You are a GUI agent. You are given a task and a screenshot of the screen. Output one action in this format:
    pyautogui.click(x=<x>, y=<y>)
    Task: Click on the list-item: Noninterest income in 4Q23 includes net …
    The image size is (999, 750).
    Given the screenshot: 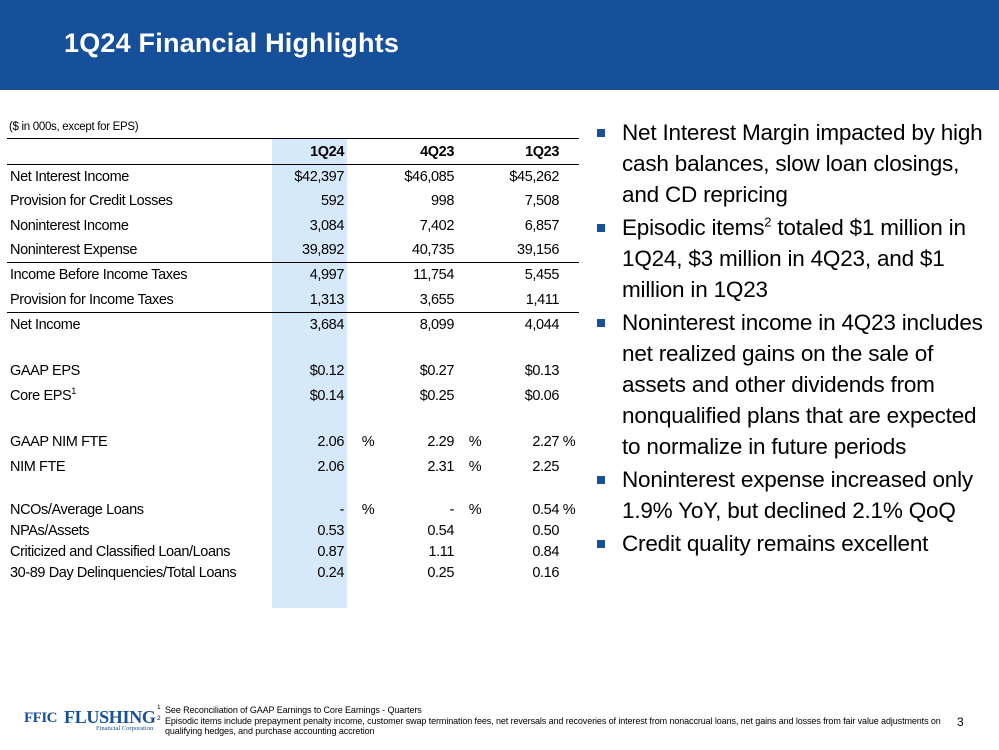 What is the action you would take?
    pyautogui.click(x=790, y=384)
    